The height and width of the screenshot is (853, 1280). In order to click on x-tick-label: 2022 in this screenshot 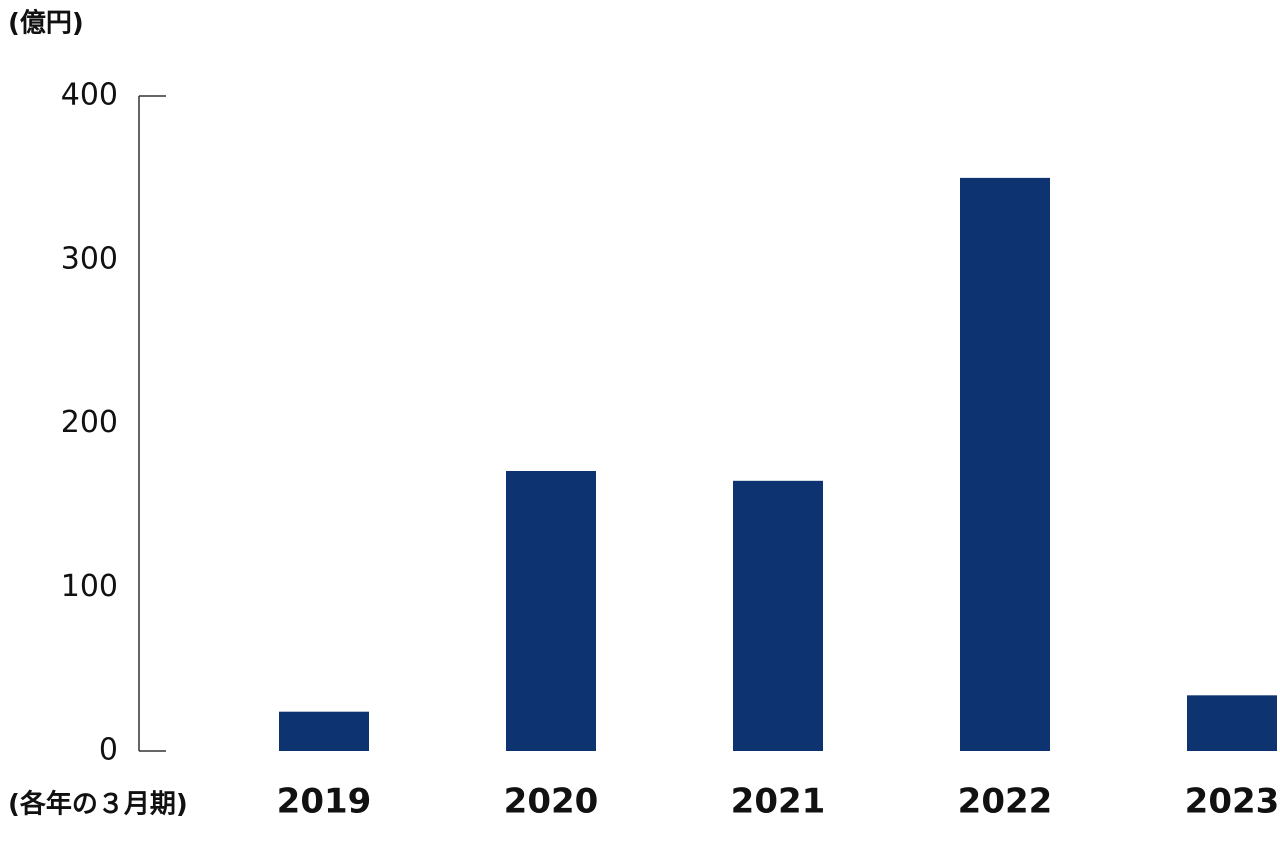, I will do `click(1005, 802)`.